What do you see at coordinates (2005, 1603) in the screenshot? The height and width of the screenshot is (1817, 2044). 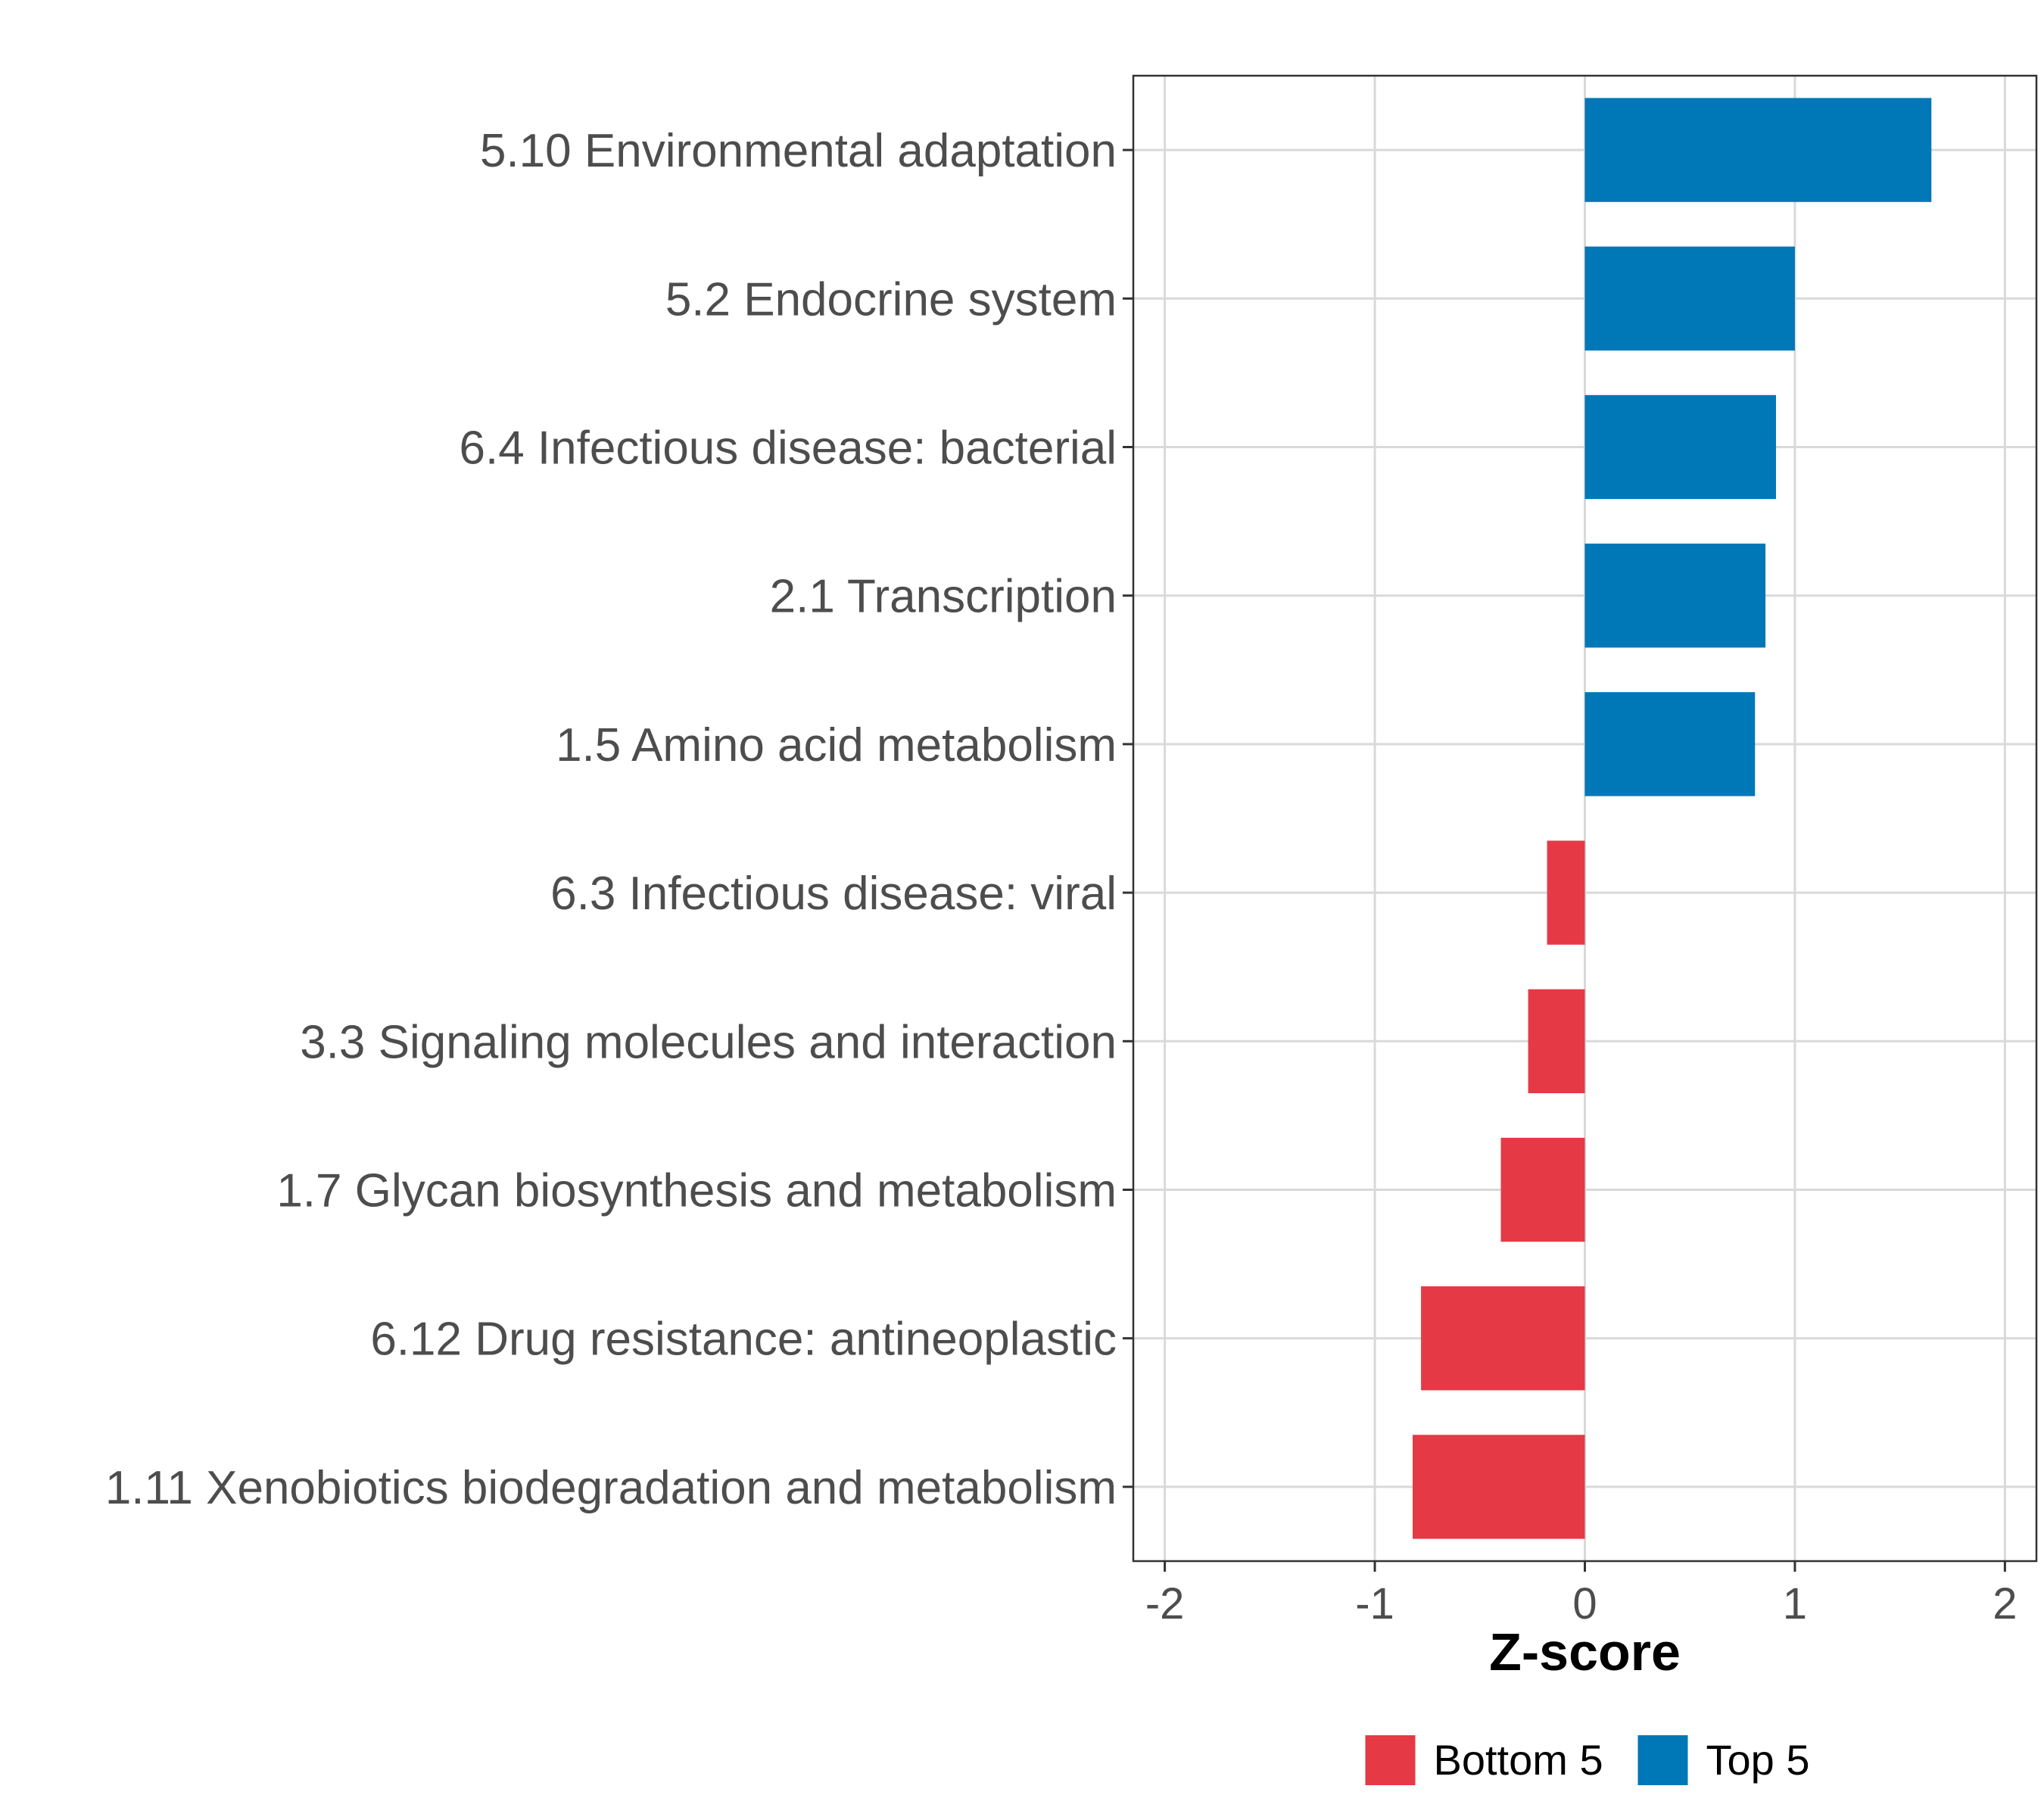 I see `x-tick-label: 2` at bounding box center [2005, 1603].